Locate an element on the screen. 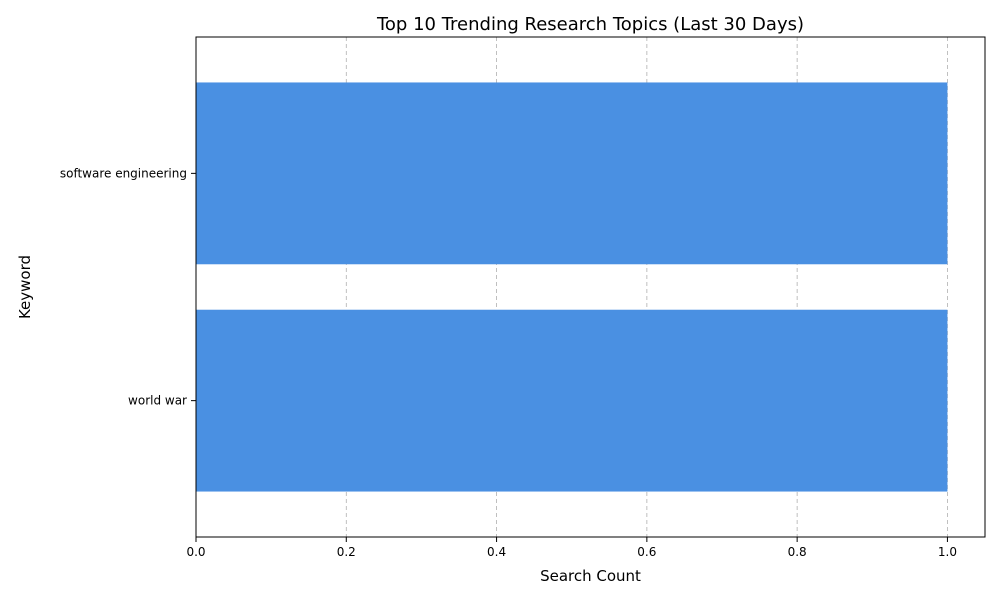  x-tick-label: 0.2 is located at coordinates (346, 552).